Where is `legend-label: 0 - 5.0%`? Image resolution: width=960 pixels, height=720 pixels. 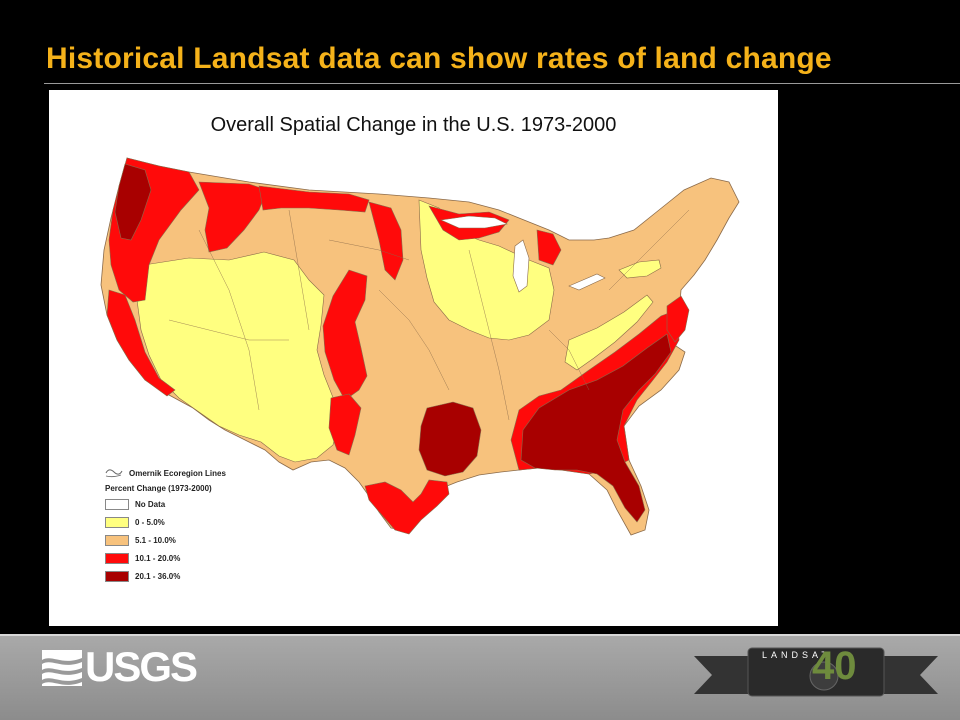
legend-label: 0 - 5.0% is located at coordinates (150, 522).